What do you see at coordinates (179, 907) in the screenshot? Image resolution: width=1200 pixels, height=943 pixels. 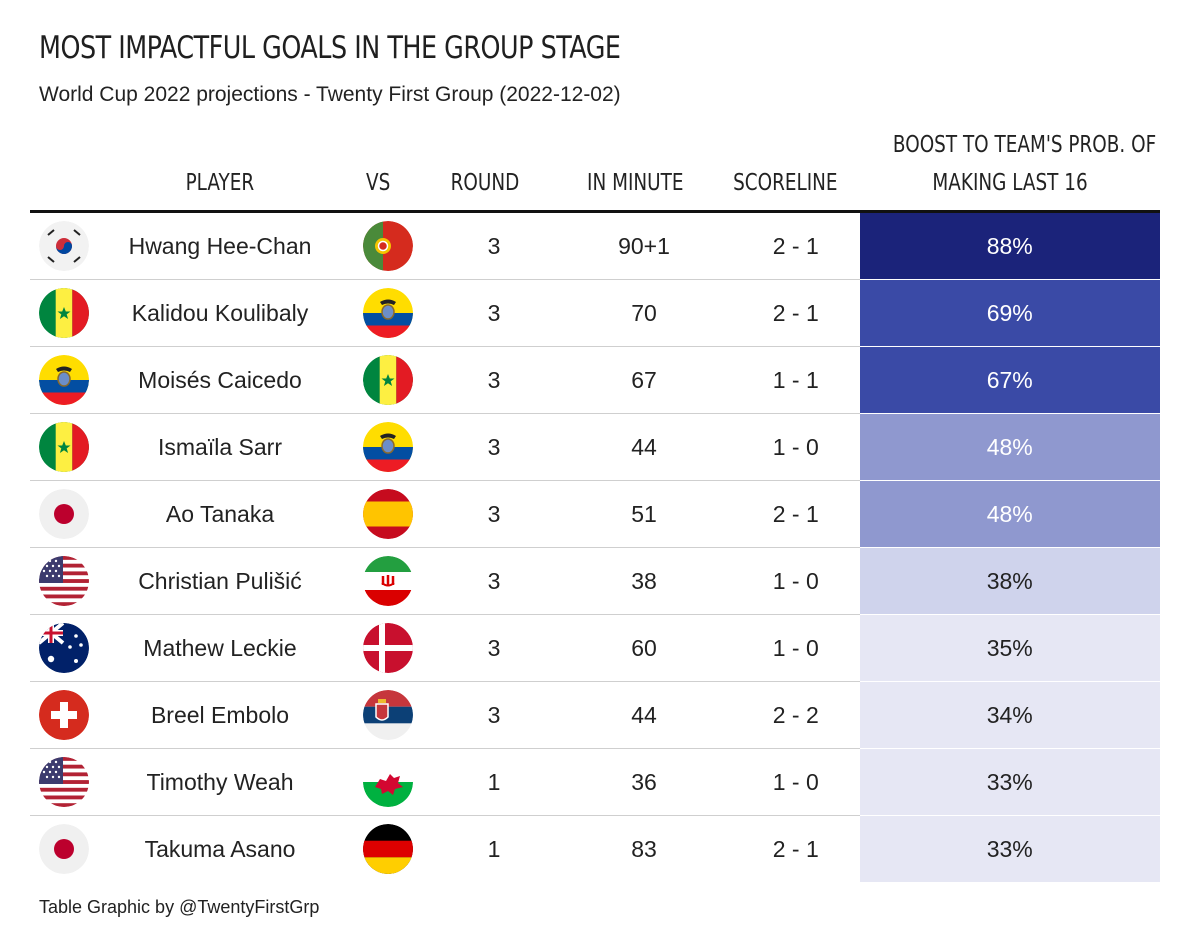 I see `footer-credit: Table Graphic by @TwentyFirstGrp` at bounding box center [179, 907].